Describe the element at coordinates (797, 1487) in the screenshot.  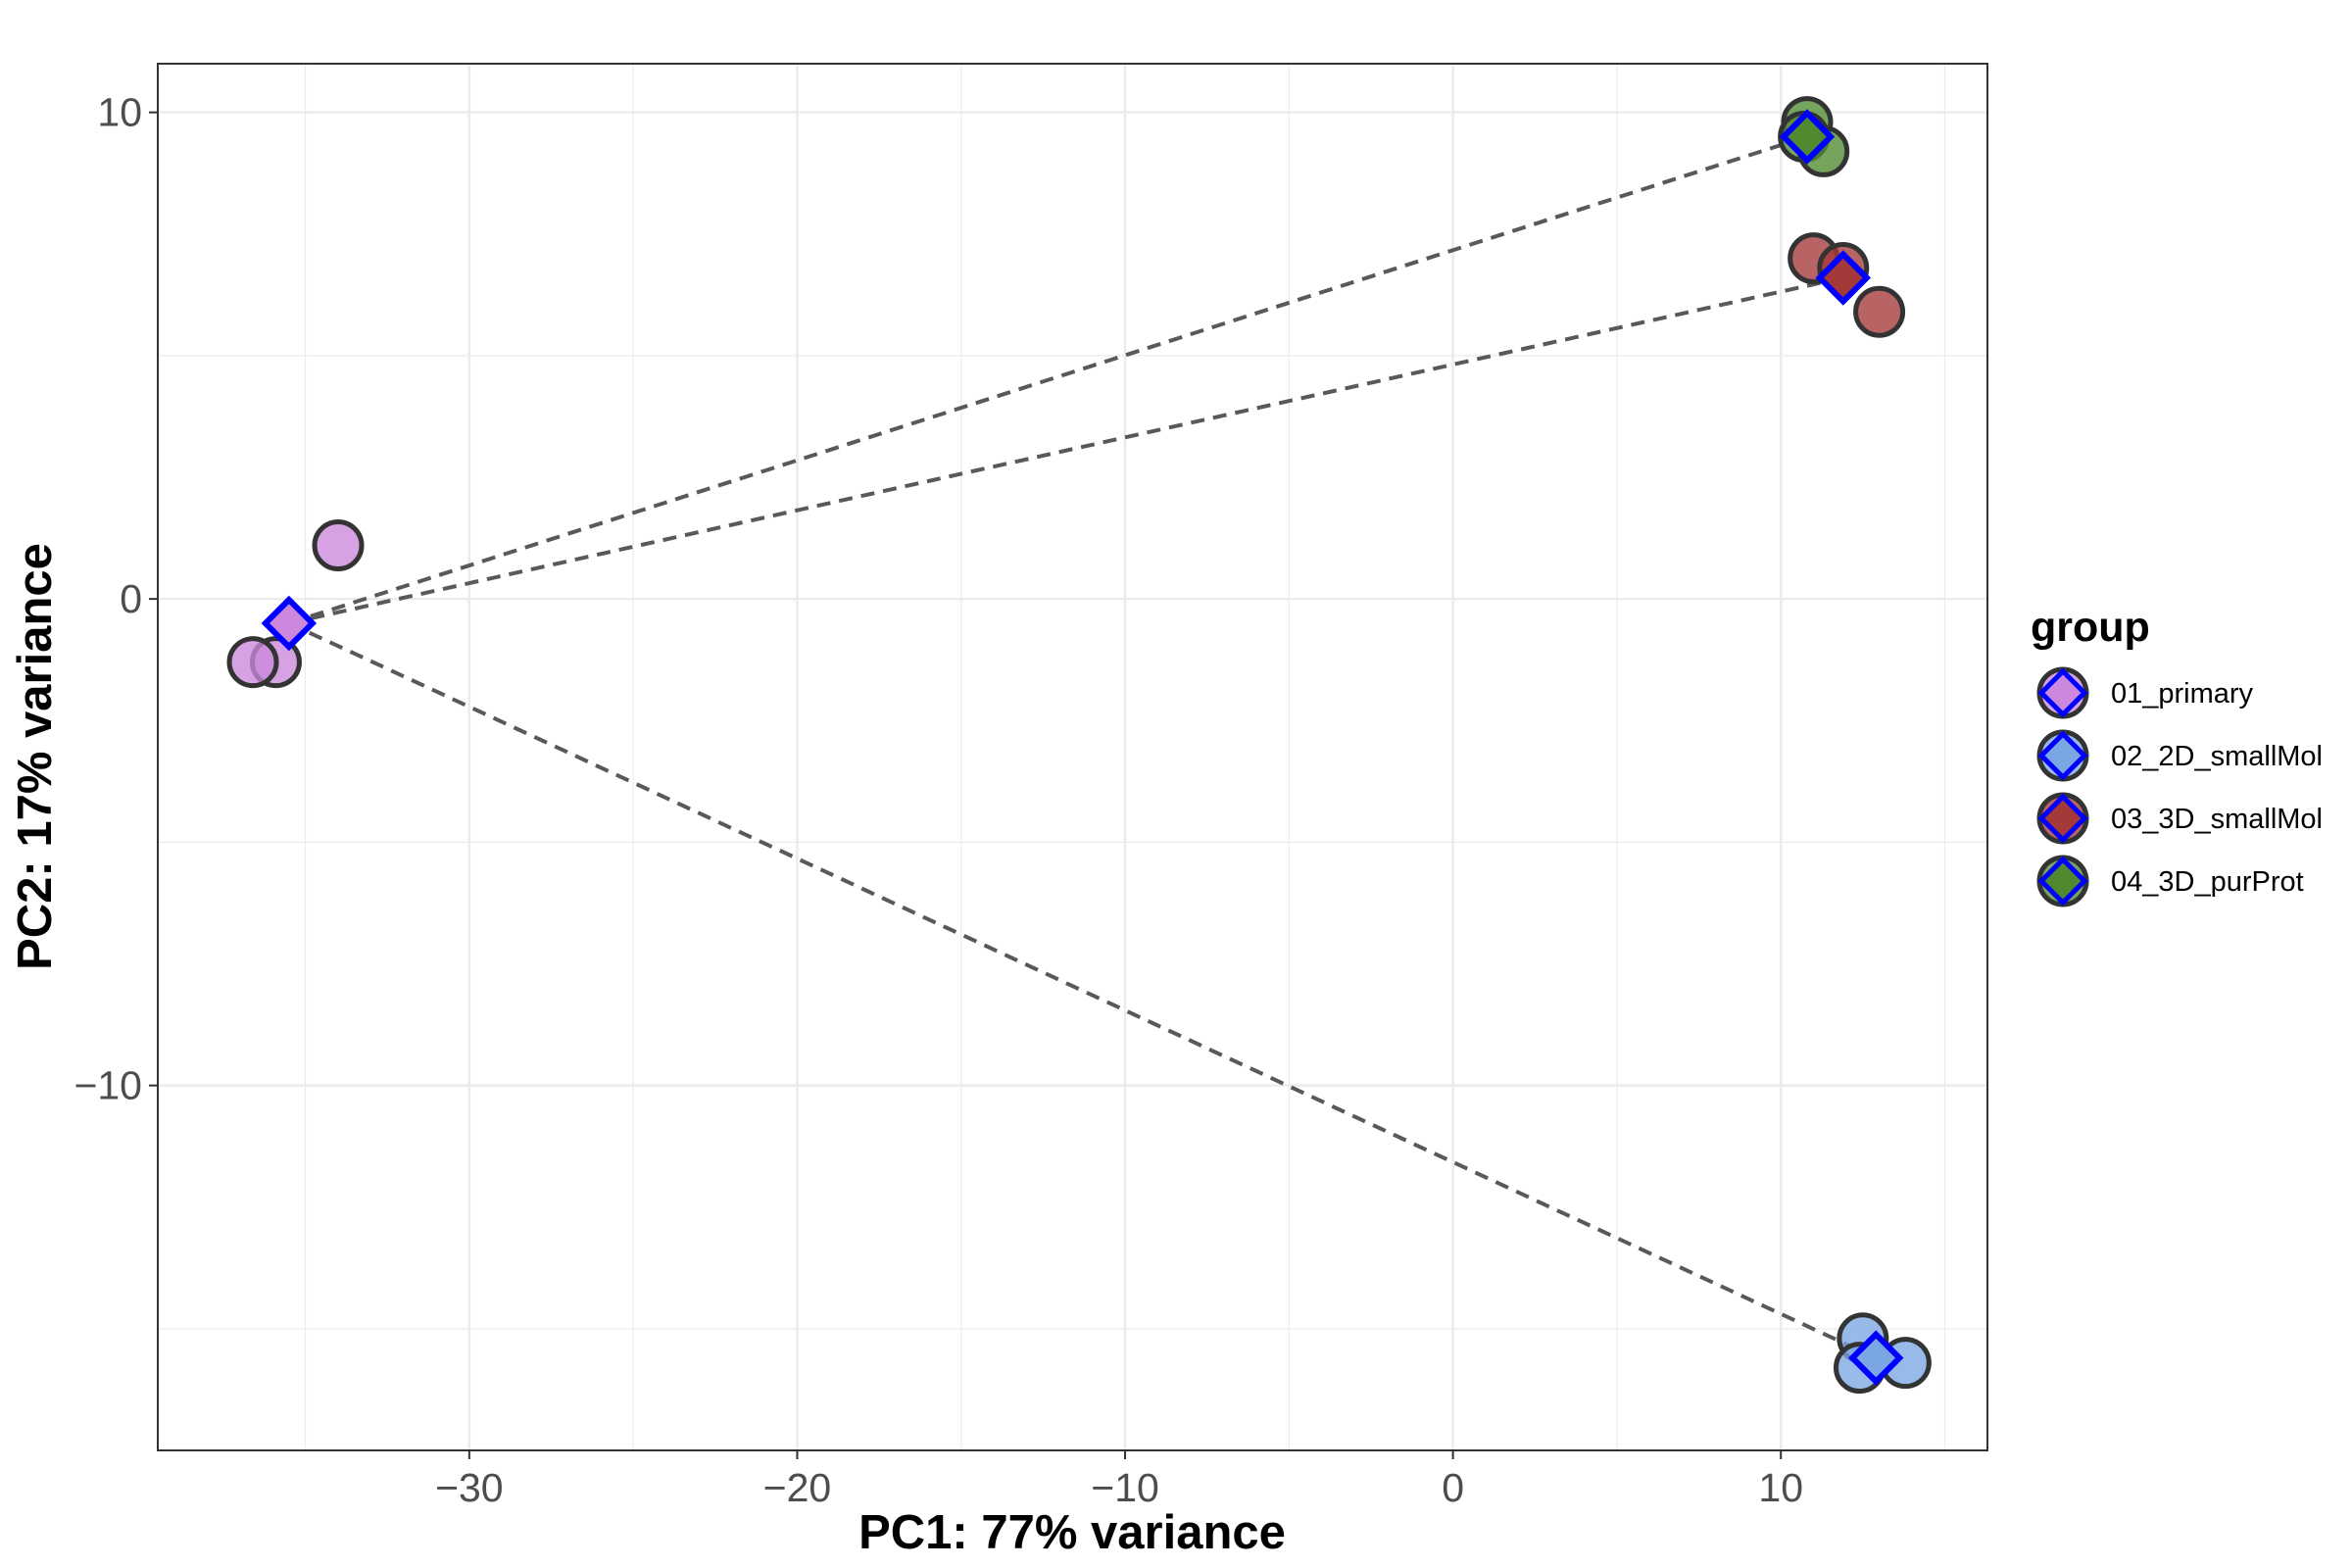
I see `x-tick-label: −20` at that location.